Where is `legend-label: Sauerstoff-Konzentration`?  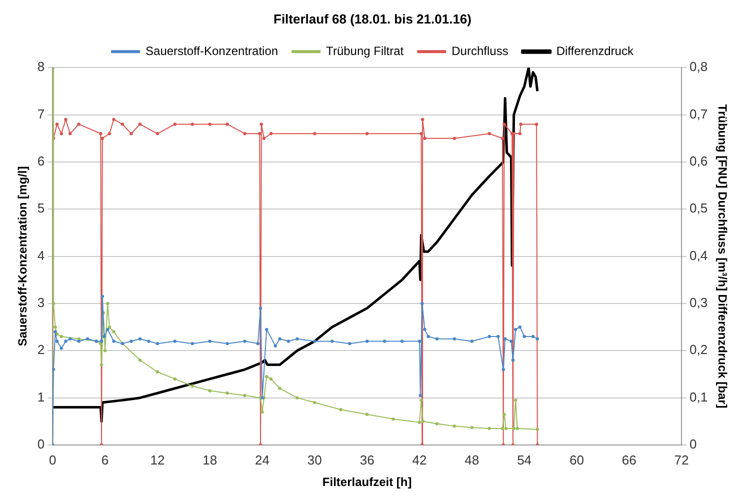
legend-label: Sauerstoff-Konzentration is located at coordinates (212, 51).